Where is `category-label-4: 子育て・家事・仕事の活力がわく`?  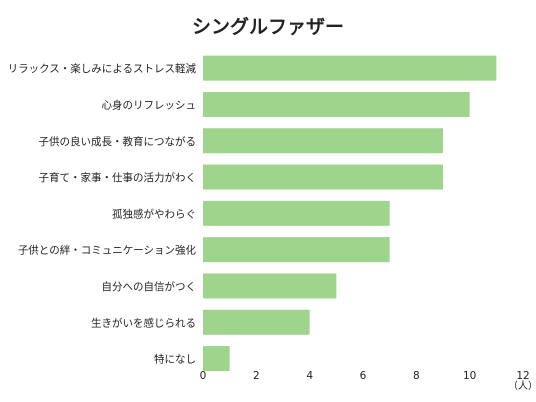 category-label-4: 子育て・家事・仕事の活力がわく is located at coordinates (118, 177).